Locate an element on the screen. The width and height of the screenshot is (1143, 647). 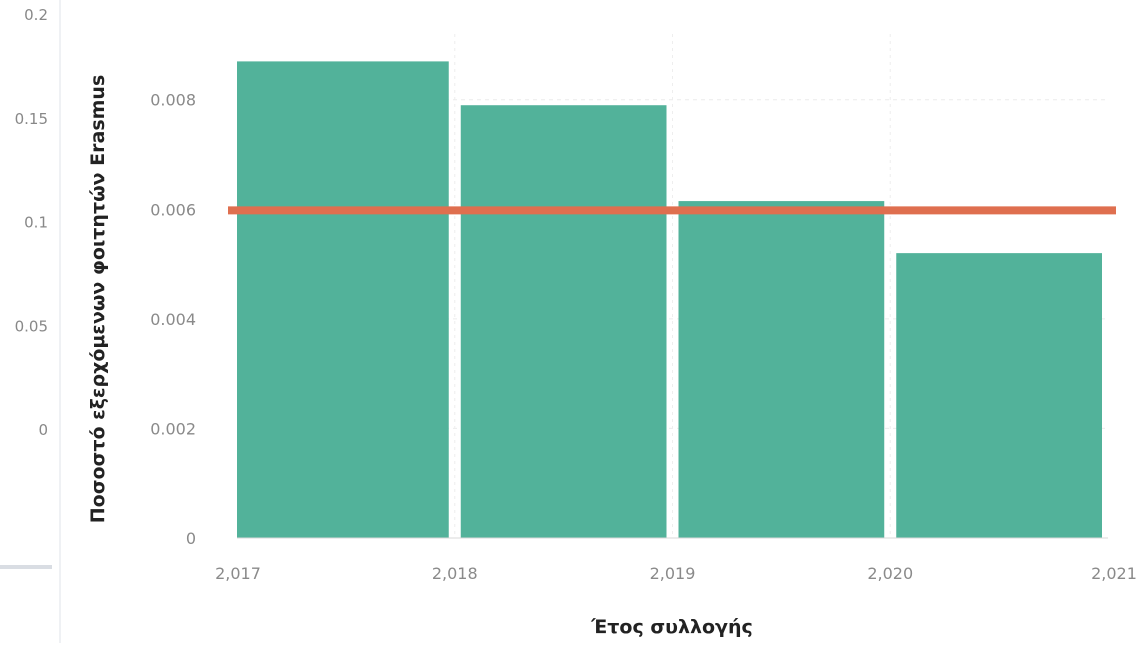
y-tick-label: 0.002 is located at coordinates (173, 428).